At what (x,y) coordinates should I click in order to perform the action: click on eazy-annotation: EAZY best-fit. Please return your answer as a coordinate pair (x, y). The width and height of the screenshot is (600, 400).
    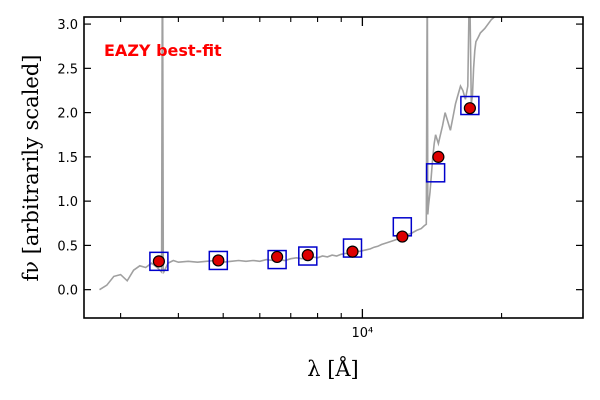
    Looking at the image, I should click on (163, 50).